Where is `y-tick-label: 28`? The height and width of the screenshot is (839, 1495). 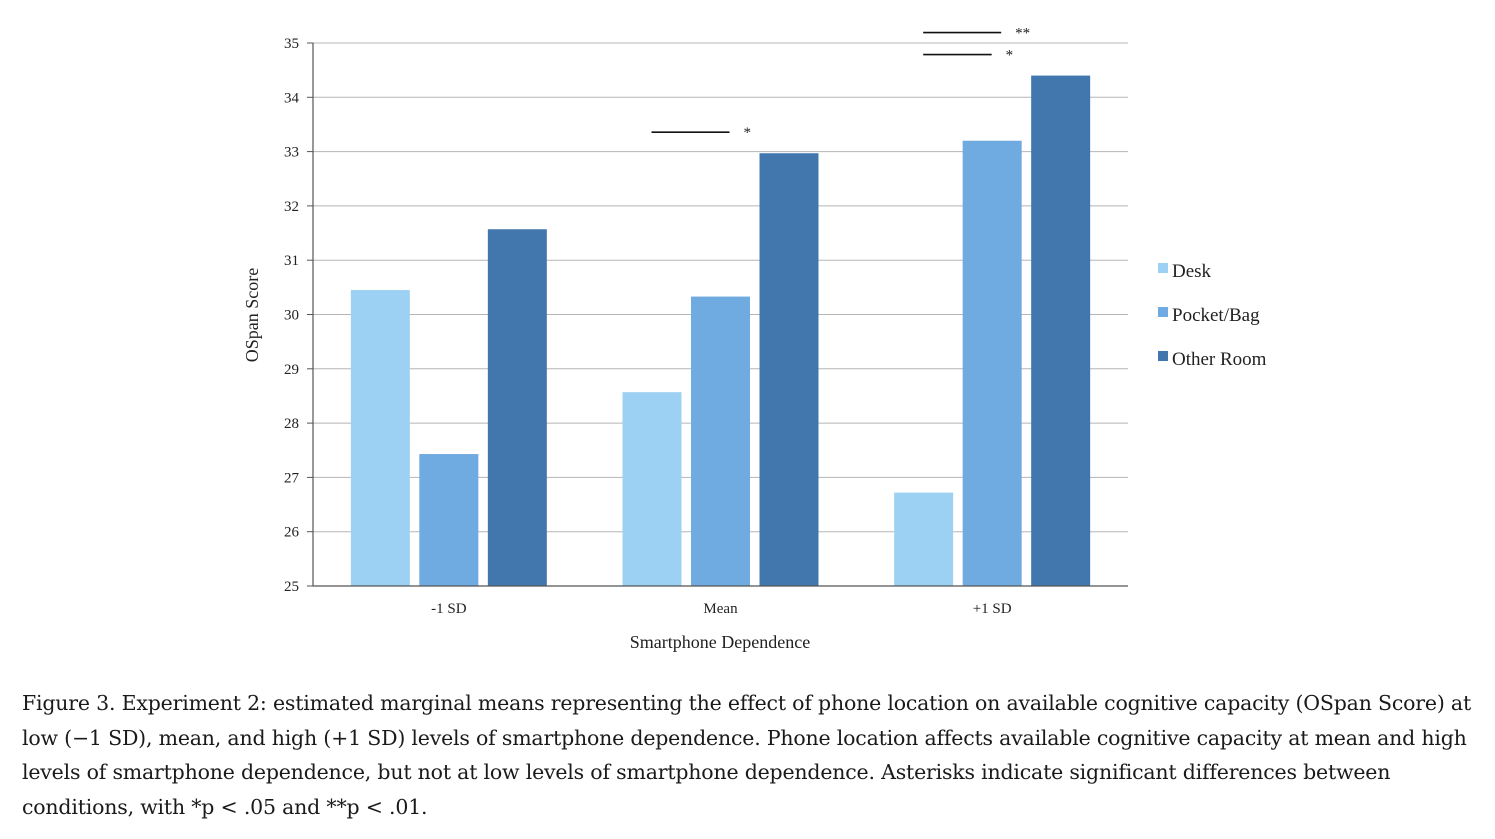 y-tick-label: 28 is located at coordinates (291, 424).